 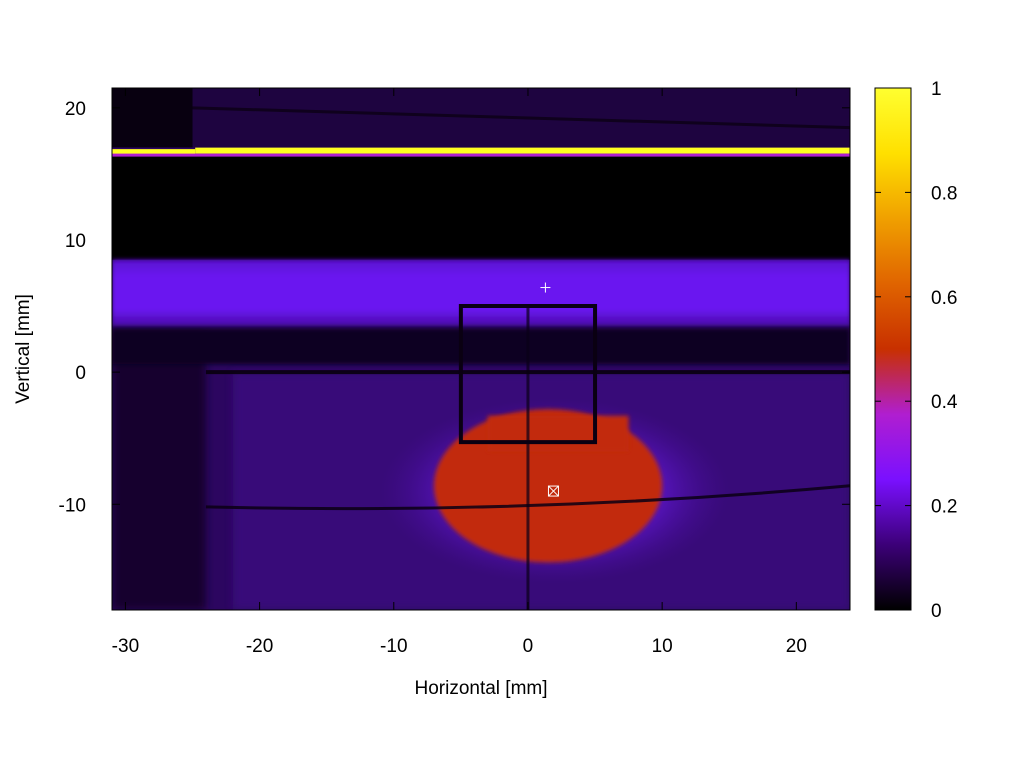 I want to click on heatmap-top-left-dark, so click(x=152, y=118).